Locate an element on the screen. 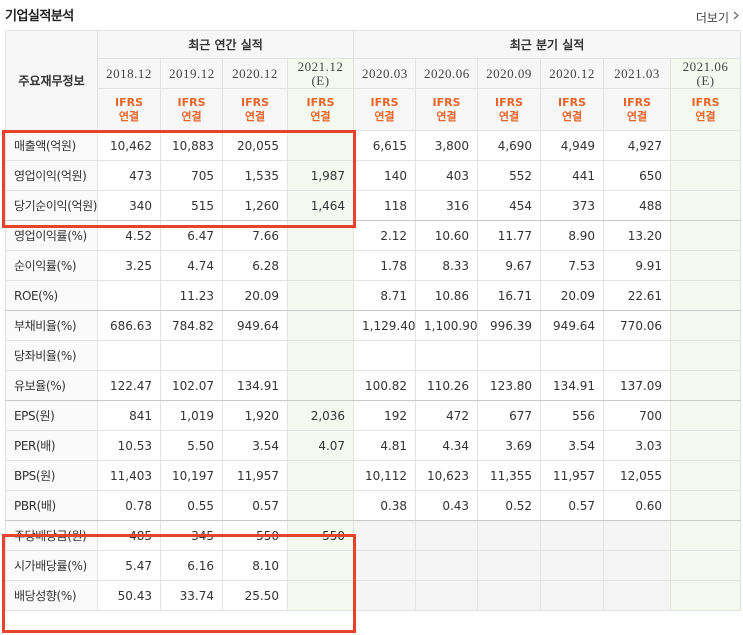  value-cell: 4.34 is located at coordinates (447, 445).